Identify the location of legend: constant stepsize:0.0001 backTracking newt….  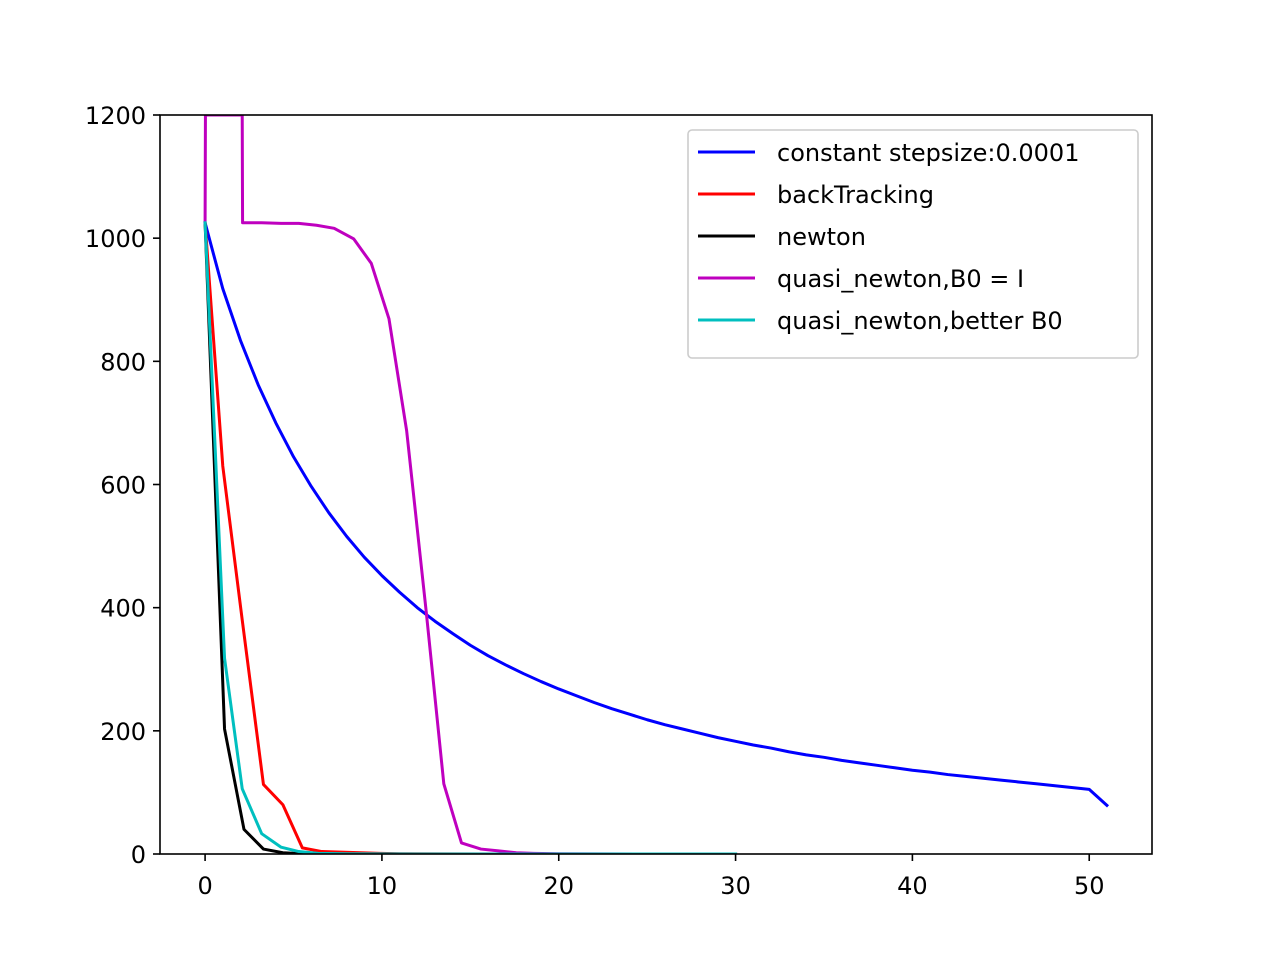
(913, 244).